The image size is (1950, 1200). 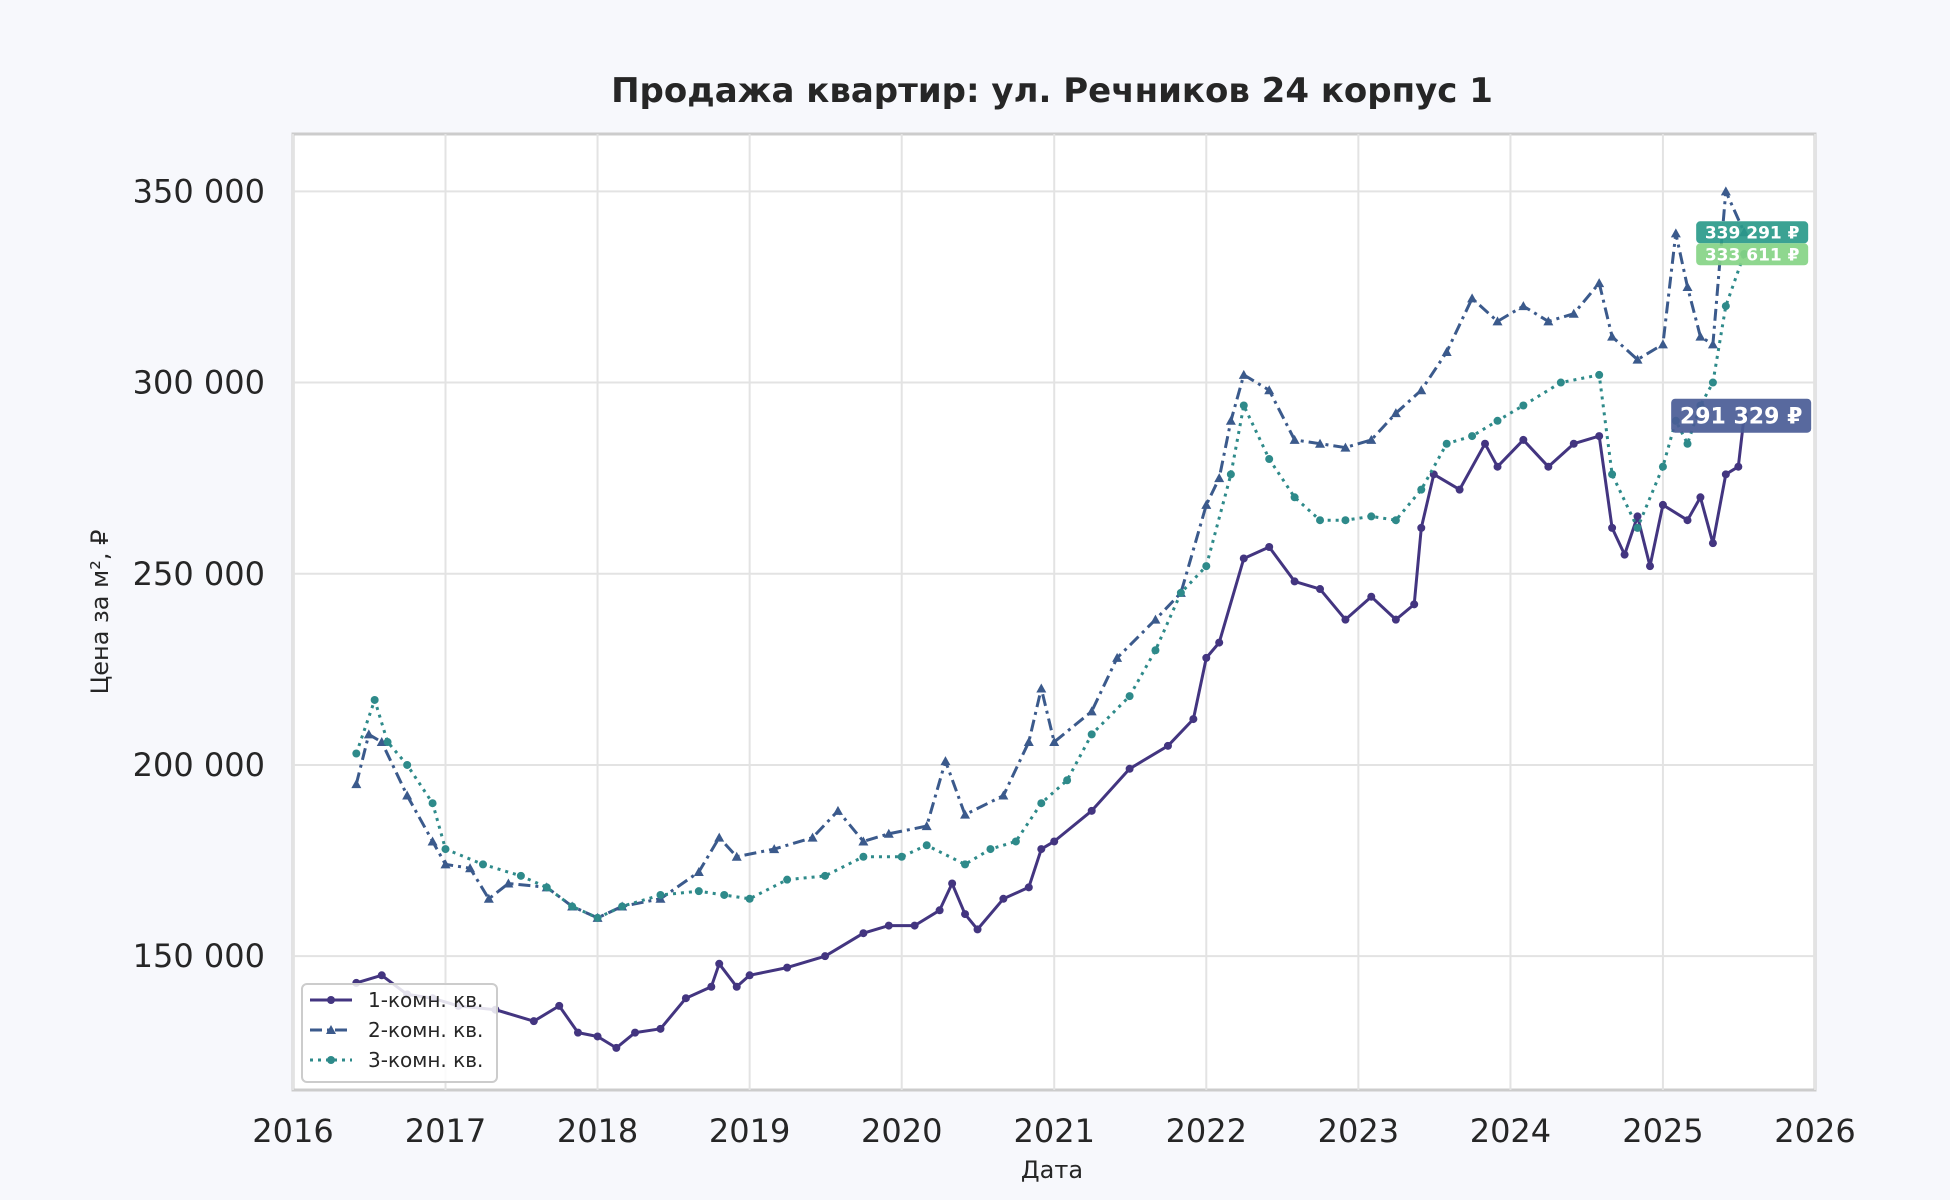 I want to click on x-tick-label: 2019, so click(x=749, y=1131).